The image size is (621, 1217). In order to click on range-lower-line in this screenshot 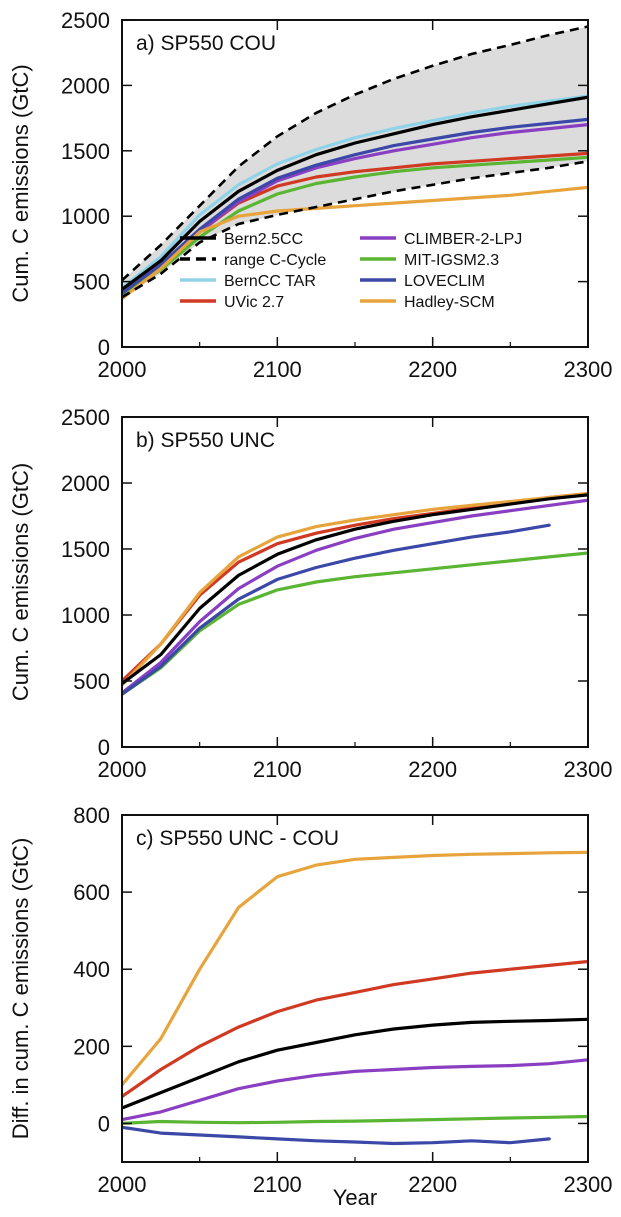, I will do `click(355, 229)`.